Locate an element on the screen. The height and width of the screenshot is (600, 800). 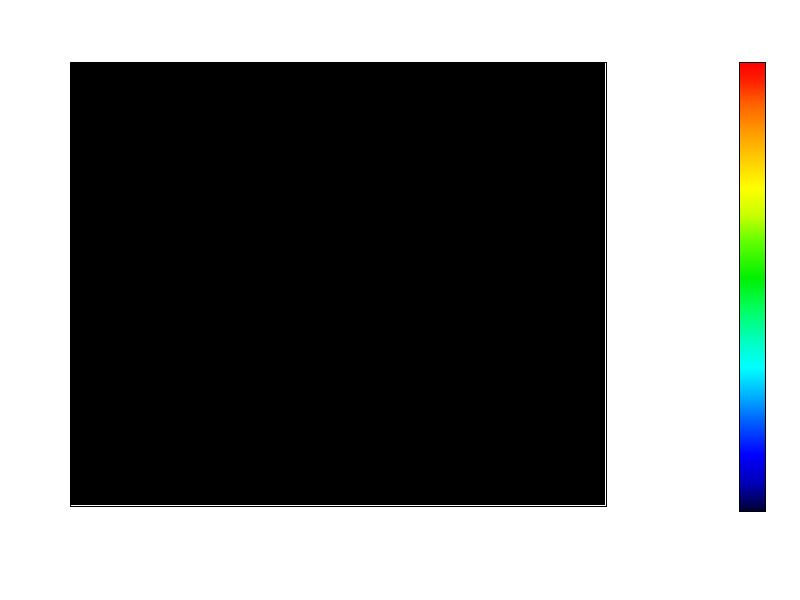
colorbar-gradient is located at coordinates (752, 287).